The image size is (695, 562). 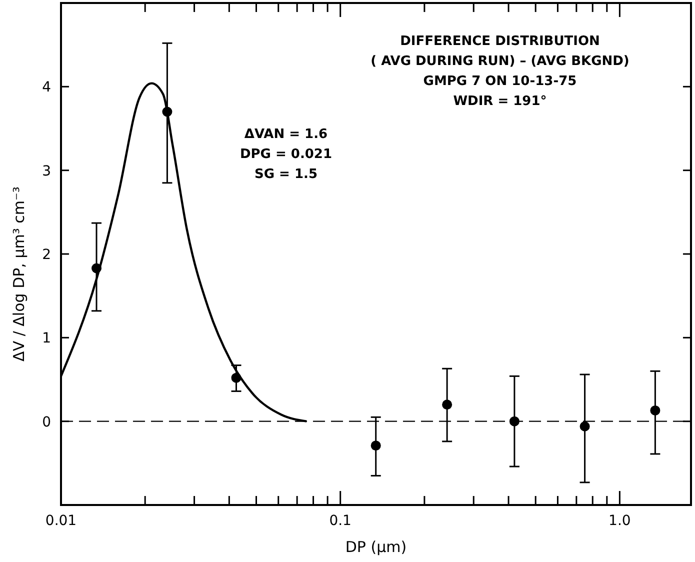 I want to click on y-axis-title: ΔV / Δlog DP, μm³ cm⁻³, so click(x=19, y=274).